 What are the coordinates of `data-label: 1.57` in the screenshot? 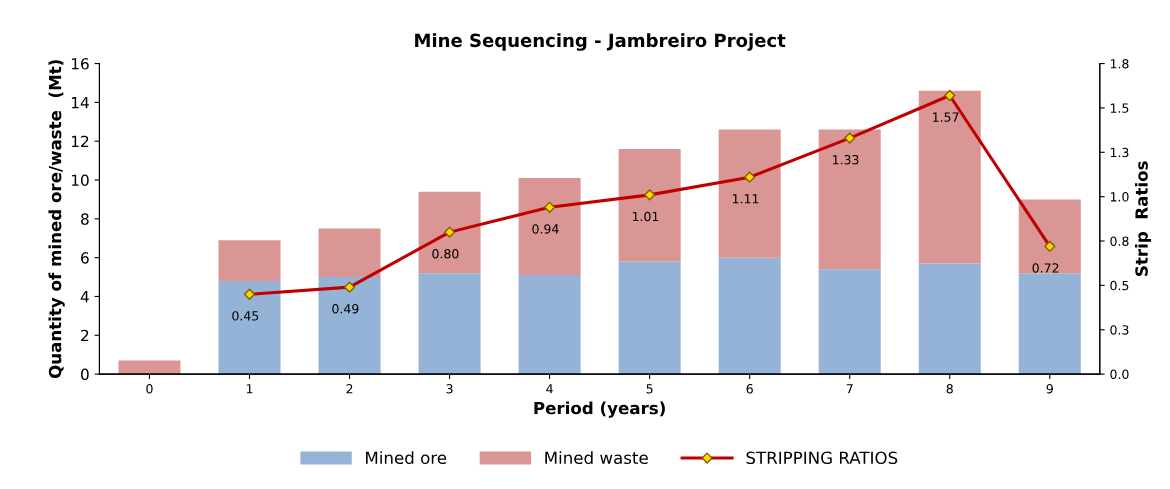 It's located at (946, 117).